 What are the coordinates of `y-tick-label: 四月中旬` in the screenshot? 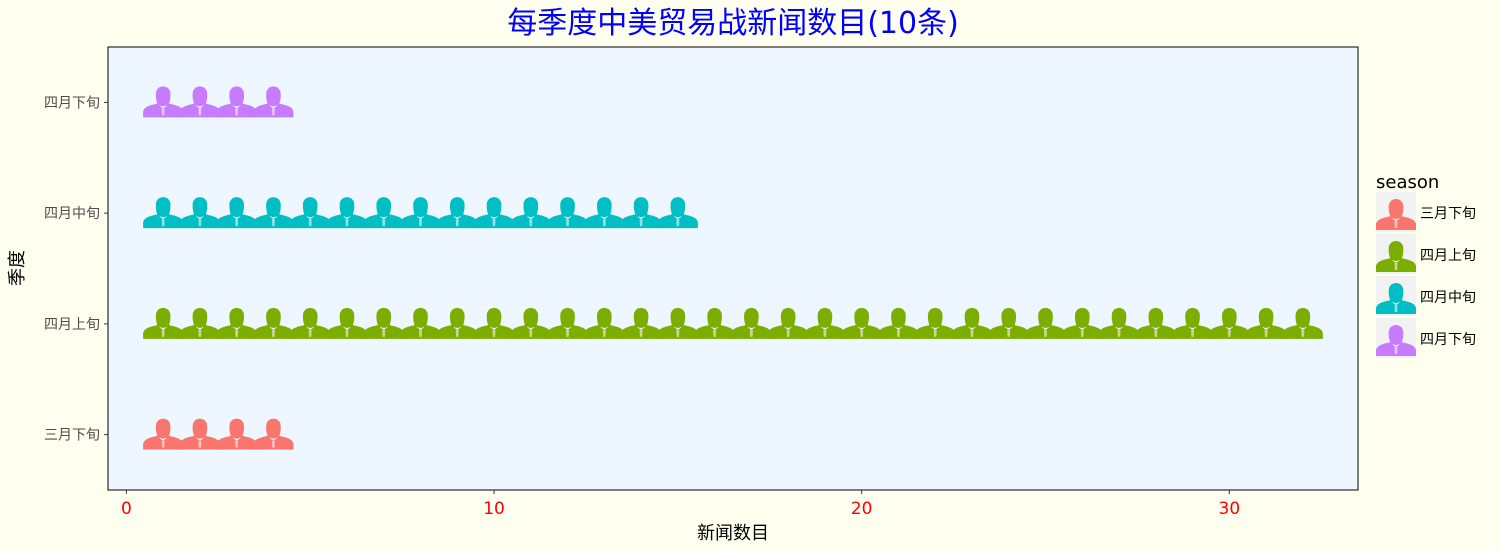 It's located at (72, 214).